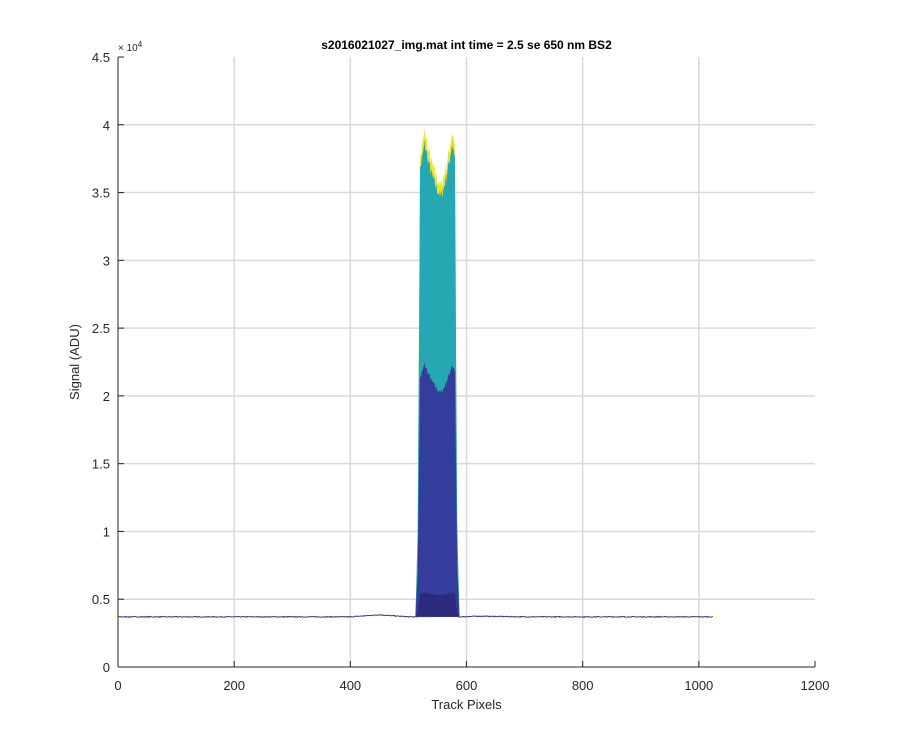  What do you see at coordinates (234, 685) in the screenshot?
I see `x-tick-label: 200` at bounding box center [234, 685].